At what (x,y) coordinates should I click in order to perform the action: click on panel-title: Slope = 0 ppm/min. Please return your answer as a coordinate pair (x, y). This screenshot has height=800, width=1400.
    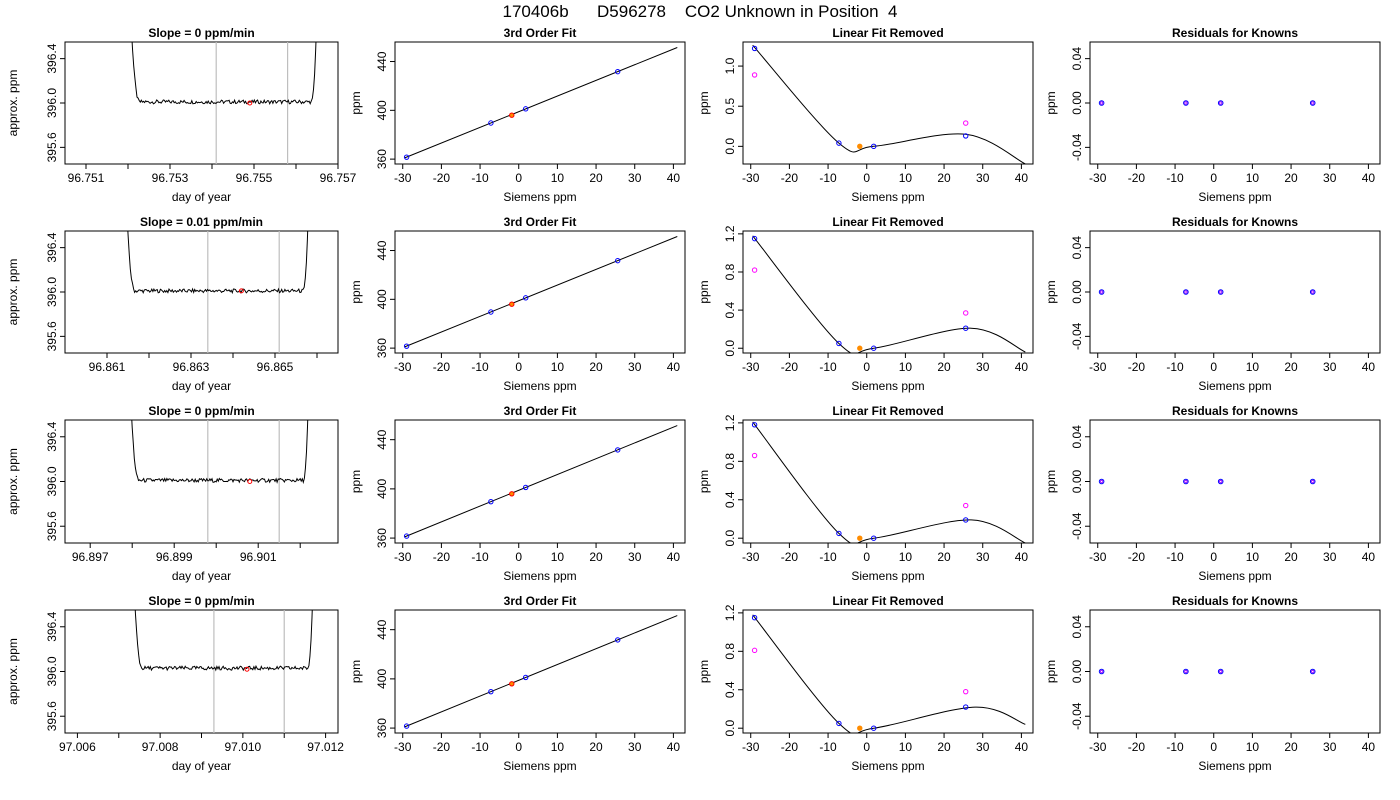
    Looking at the image, I should click on (201, 33).